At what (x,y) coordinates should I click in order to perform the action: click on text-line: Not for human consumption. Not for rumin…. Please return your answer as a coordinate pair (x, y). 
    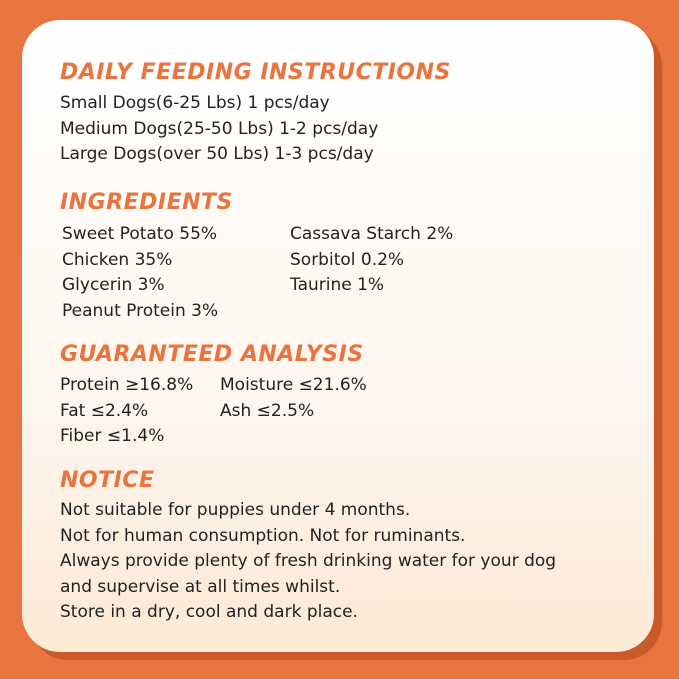
    Looking at the image, I should click on (263, 535).